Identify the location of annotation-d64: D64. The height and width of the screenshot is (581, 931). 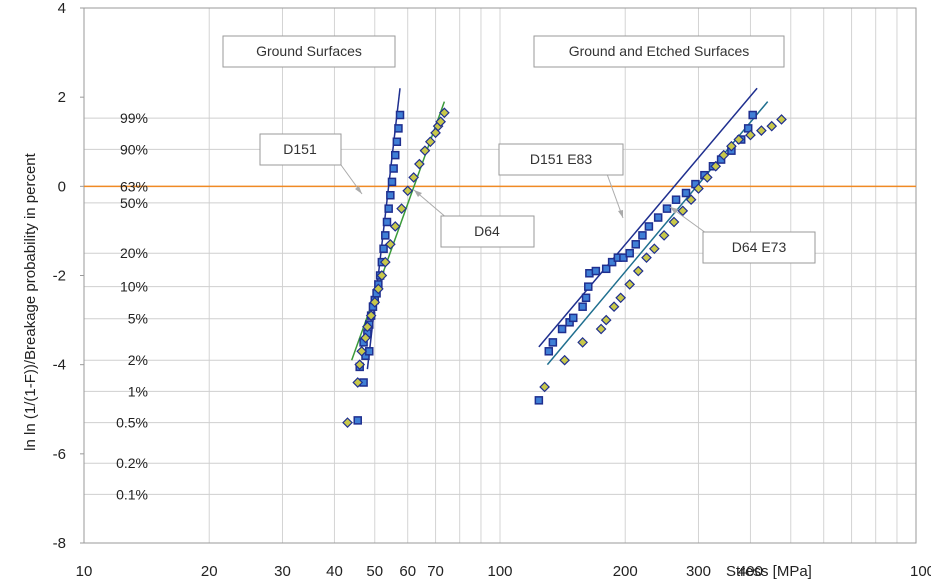
(474, 218).